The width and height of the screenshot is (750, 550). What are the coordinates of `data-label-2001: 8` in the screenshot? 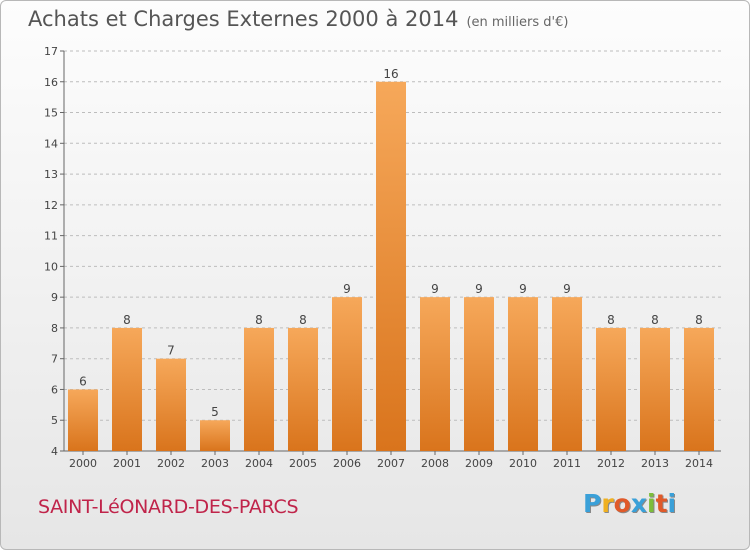 It's located at (127, 320).